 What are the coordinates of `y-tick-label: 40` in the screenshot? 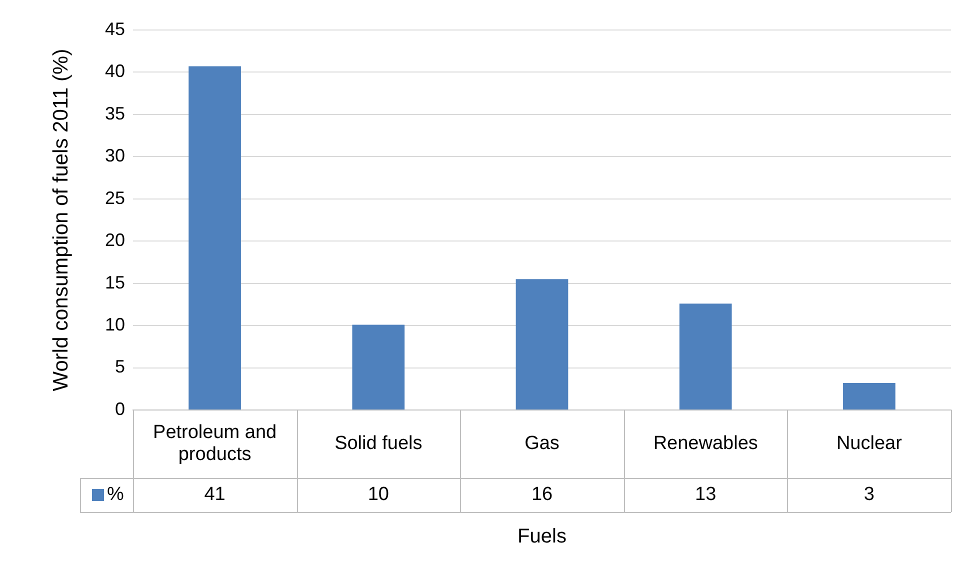 It's located at (114, 71).